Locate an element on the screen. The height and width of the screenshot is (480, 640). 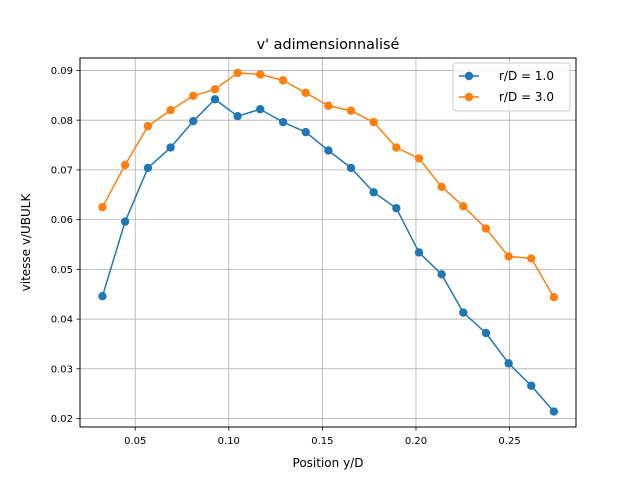
legend-item: r/D = 3.0 is located at coordinates (506, 97).